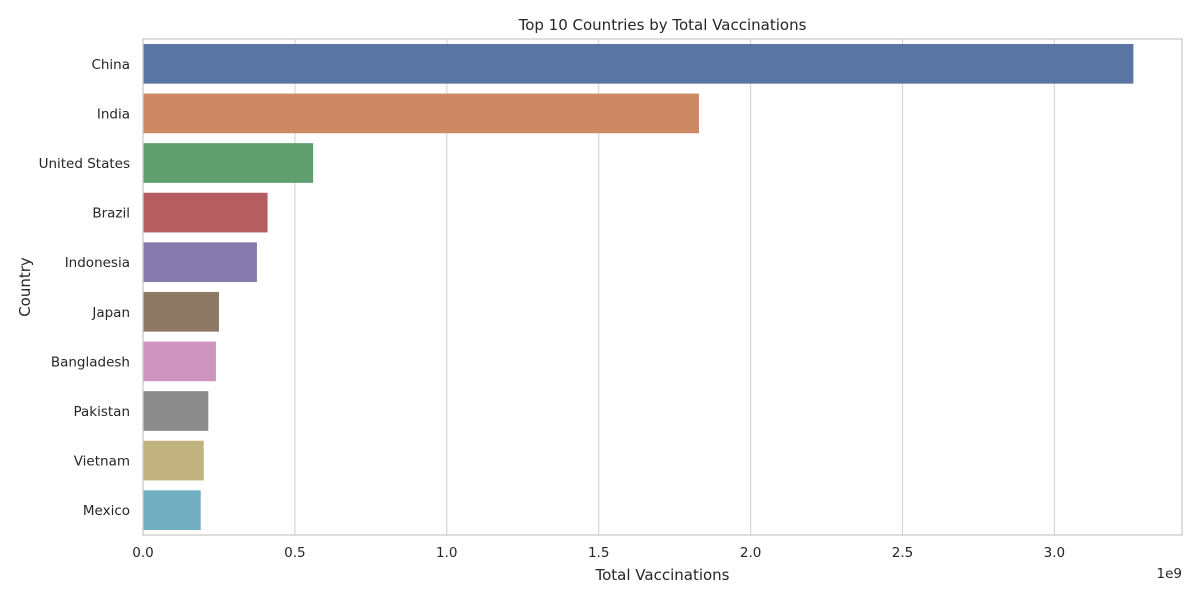 Image resolution: width=1200 pixels, height=600 pixels. I want to click on bar-united-states, so click(228, 163).